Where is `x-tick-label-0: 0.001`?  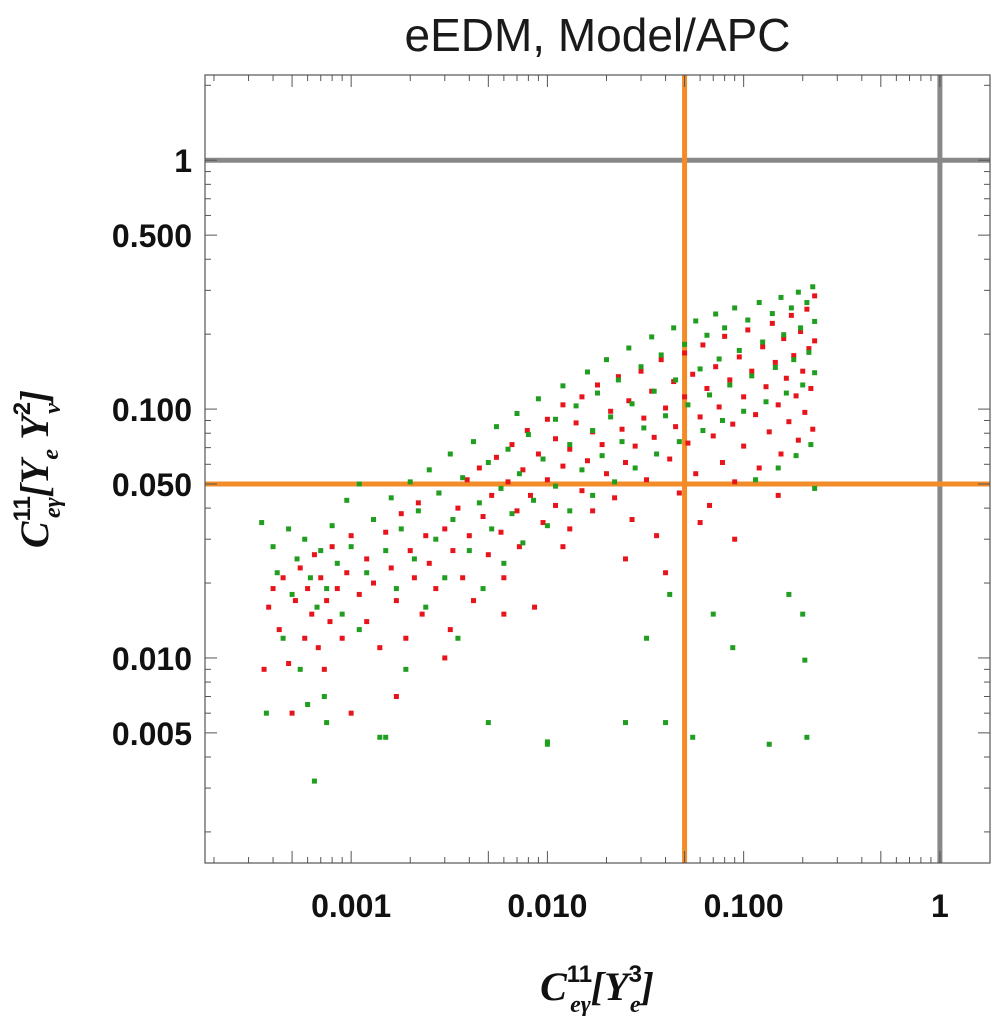 x-tick-label-0: 0.001 is located at coordinates (351, 906).